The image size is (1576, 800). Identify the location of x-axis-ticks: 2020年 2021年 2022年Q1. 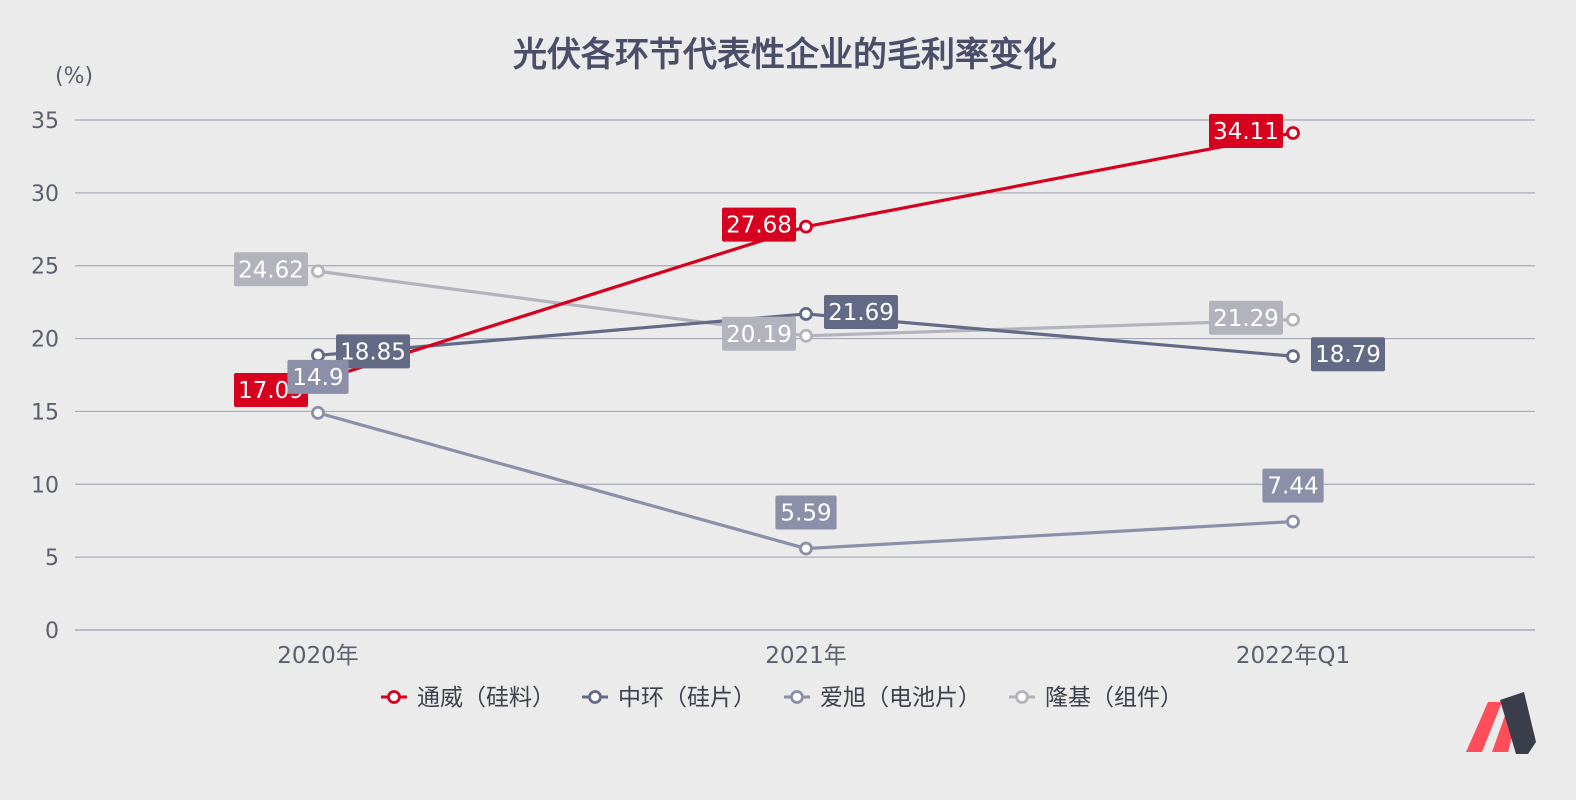
(813, 656).